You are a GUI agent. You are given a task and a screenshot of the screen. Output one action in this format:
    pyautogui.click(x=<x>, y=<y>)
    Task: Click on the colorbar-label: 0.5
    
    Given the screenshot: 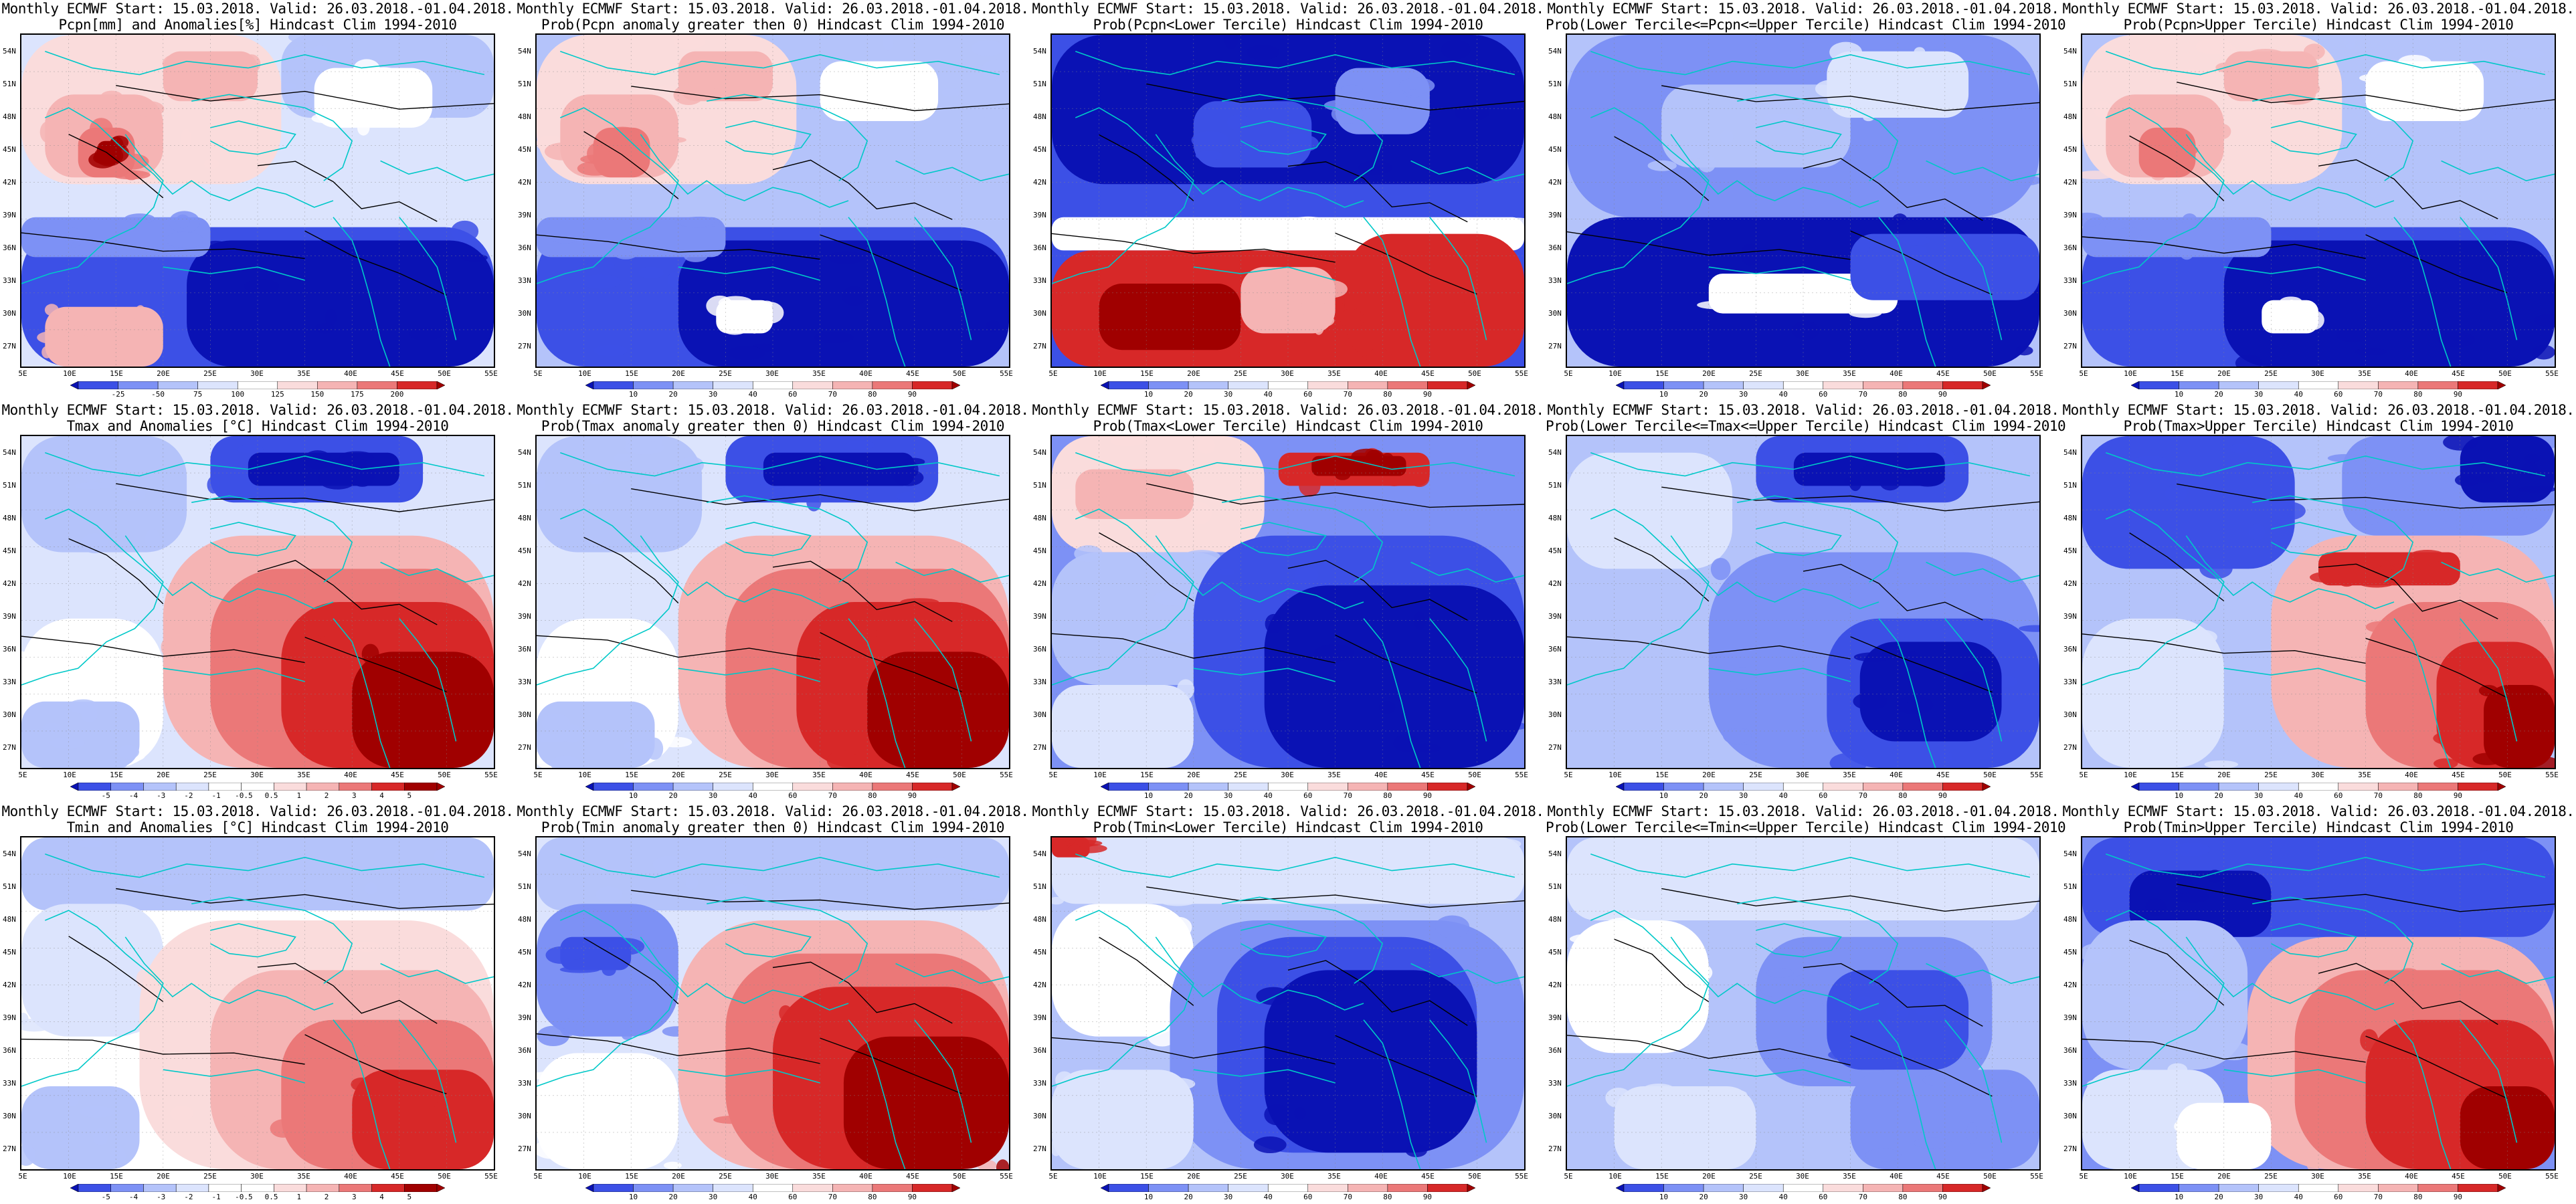 What is the action you would take?
    pyautogui.click(x=271, y=795)
    